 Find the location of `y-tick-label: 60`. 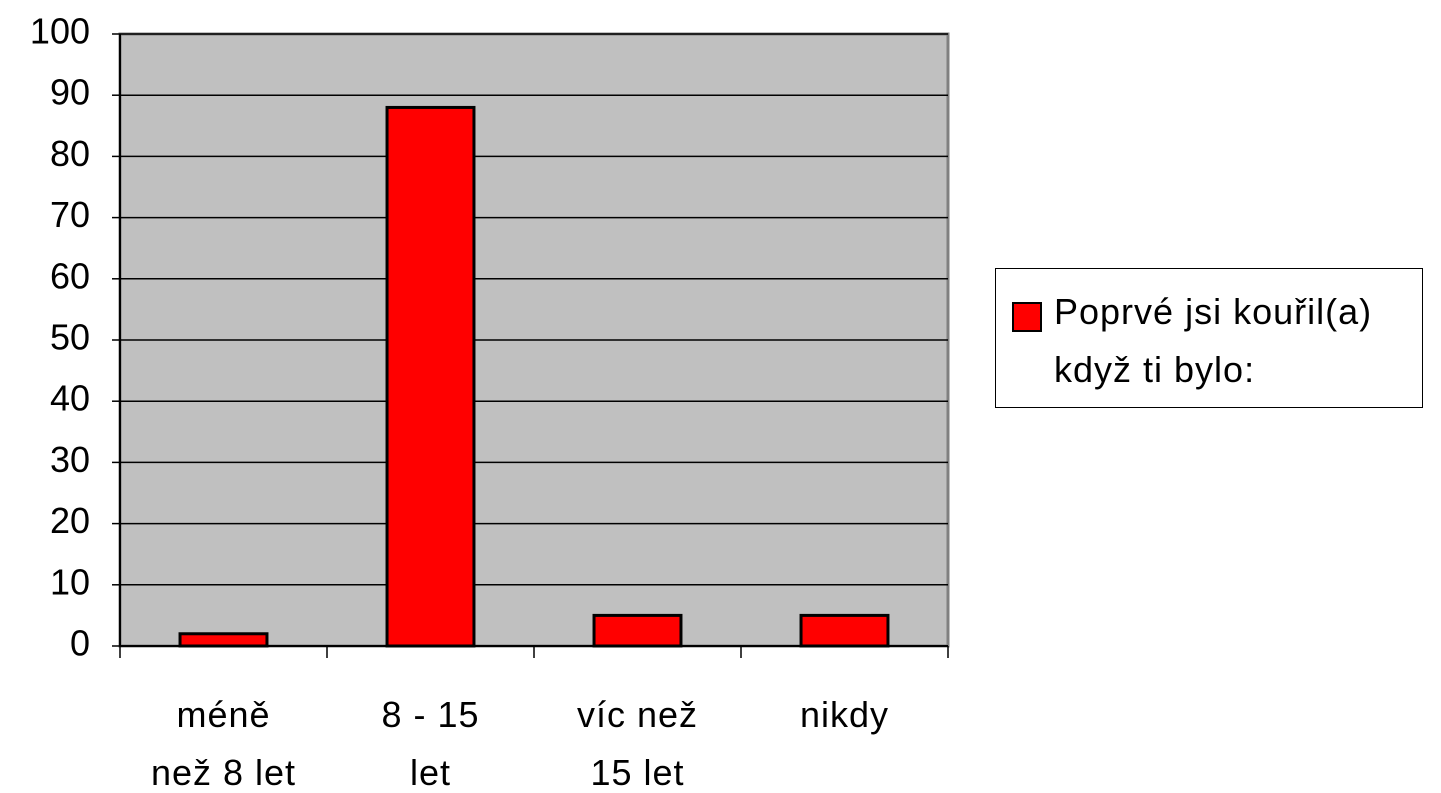

y-tick-label: 60 is located at coordinates (70, 275).